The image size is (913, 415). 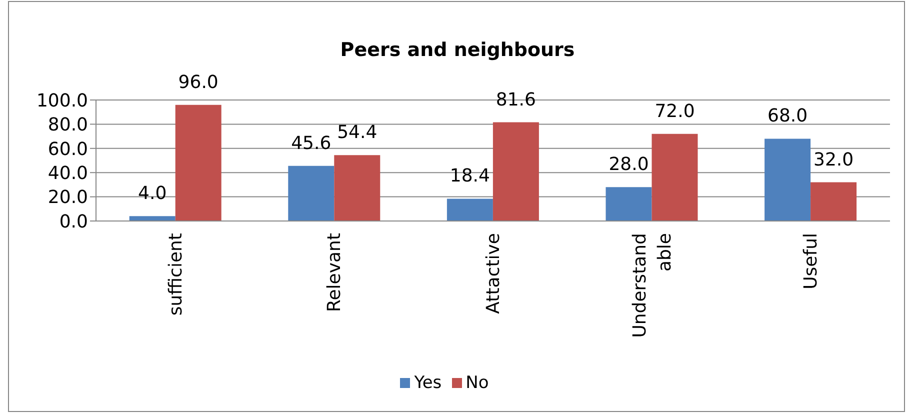 What do you see at coordinates (674, 111) in the screenshot?
I see `data-label: 72.0` at bounding box center [674, 111].